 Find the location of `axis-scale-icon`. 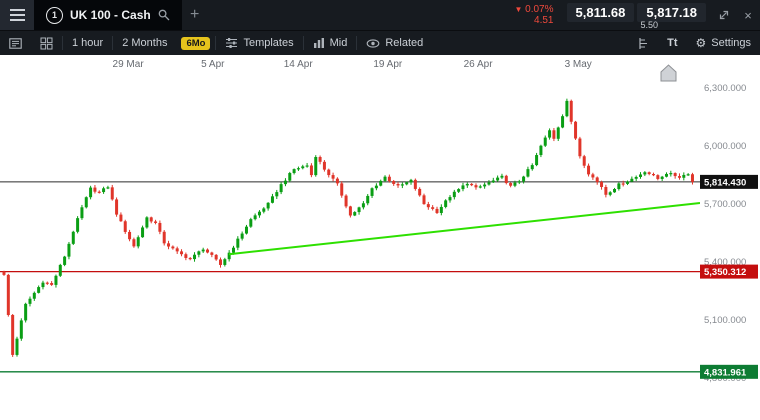

axis-scale-icon is located at coordinates (643, 43).